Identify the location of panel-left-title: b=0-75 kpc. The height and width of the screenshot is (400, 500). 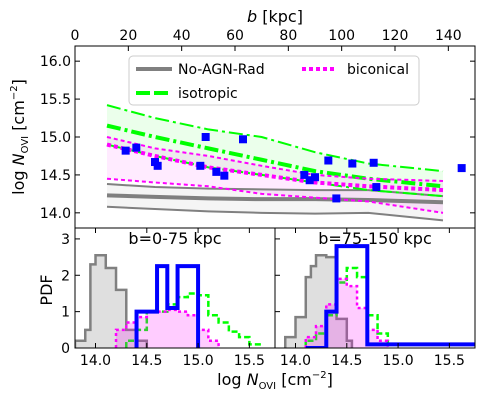
(174, 238).